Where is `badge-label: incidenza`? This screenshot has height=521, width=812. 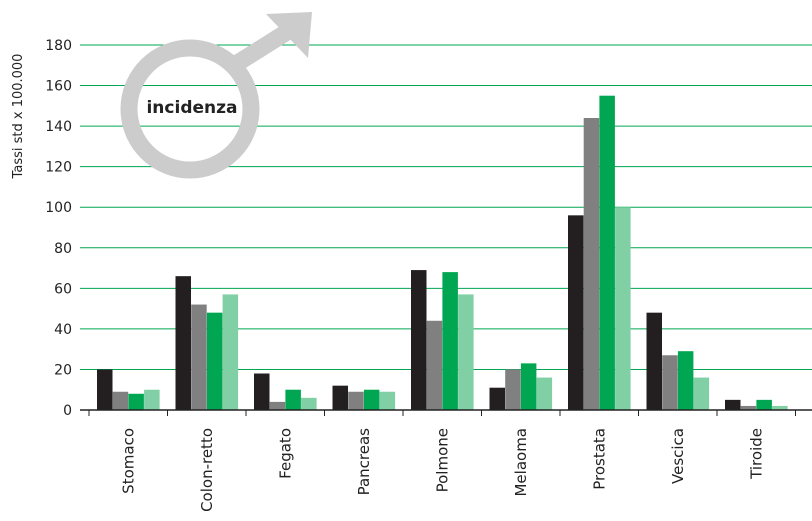 badge-label: incidenza is located at coordinates (191, 108).